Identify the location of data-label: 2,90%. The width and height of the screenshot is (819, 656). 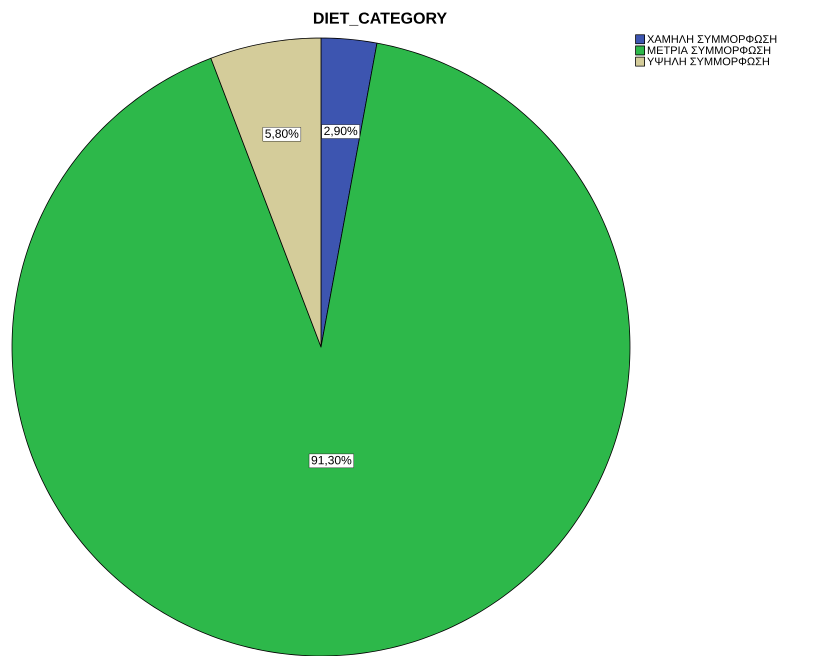
(341, 131).